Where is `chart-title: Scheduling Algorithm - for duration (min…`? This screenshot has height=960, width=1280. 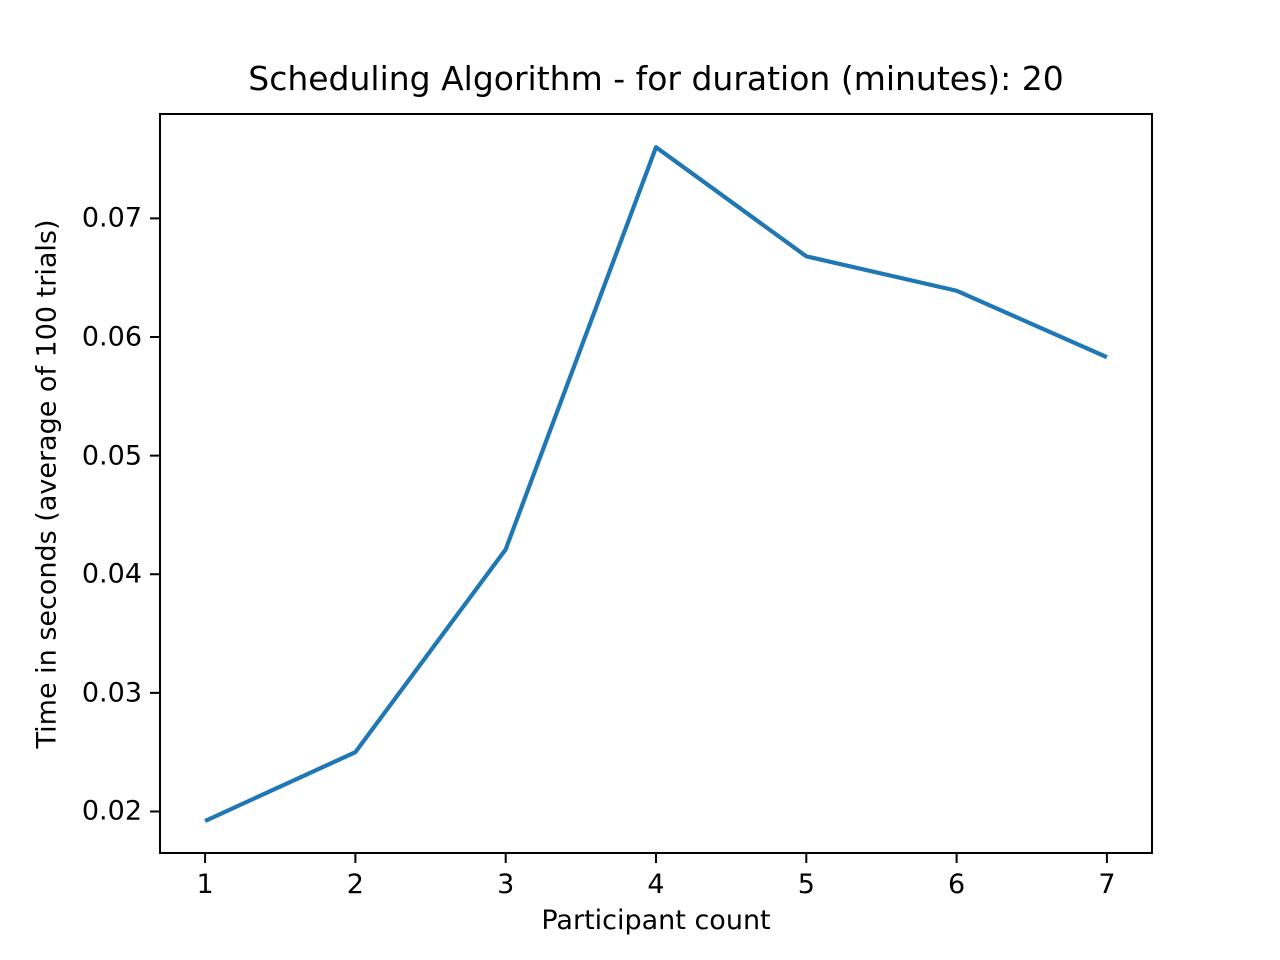 chart-title: Scheduling Algorithm - for duration (min… is located at coordinates (656, 78).